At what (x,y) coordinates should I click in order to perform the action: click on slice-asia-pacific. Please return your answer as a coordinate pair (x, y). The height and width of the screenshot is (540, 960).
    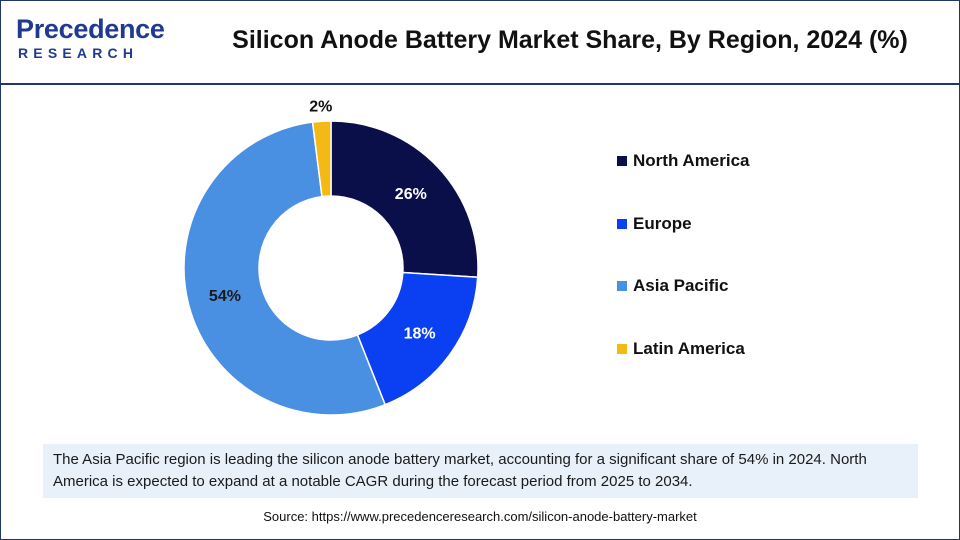
    Looking at the image, I should click on (285, 268).